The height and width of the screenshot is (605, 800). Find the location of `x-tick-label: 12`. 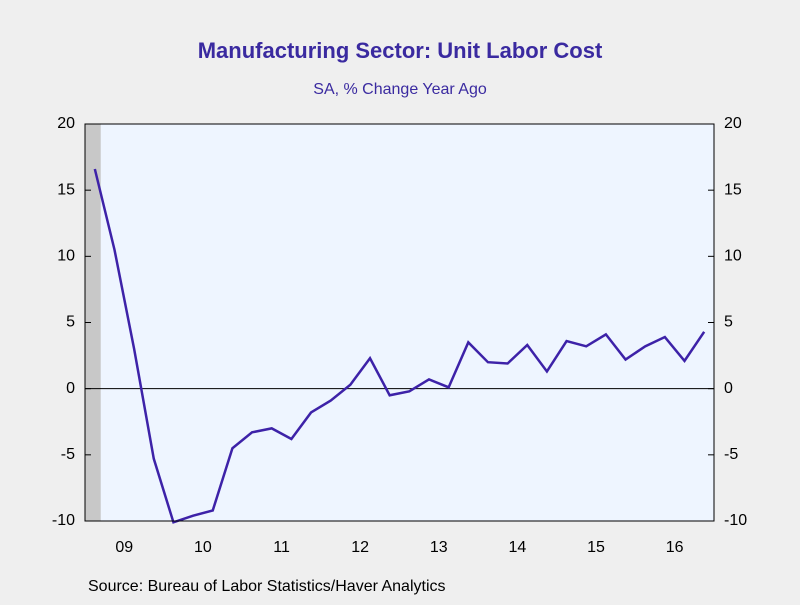

x-tick-label: 12 is located at coordinates (360, 547).